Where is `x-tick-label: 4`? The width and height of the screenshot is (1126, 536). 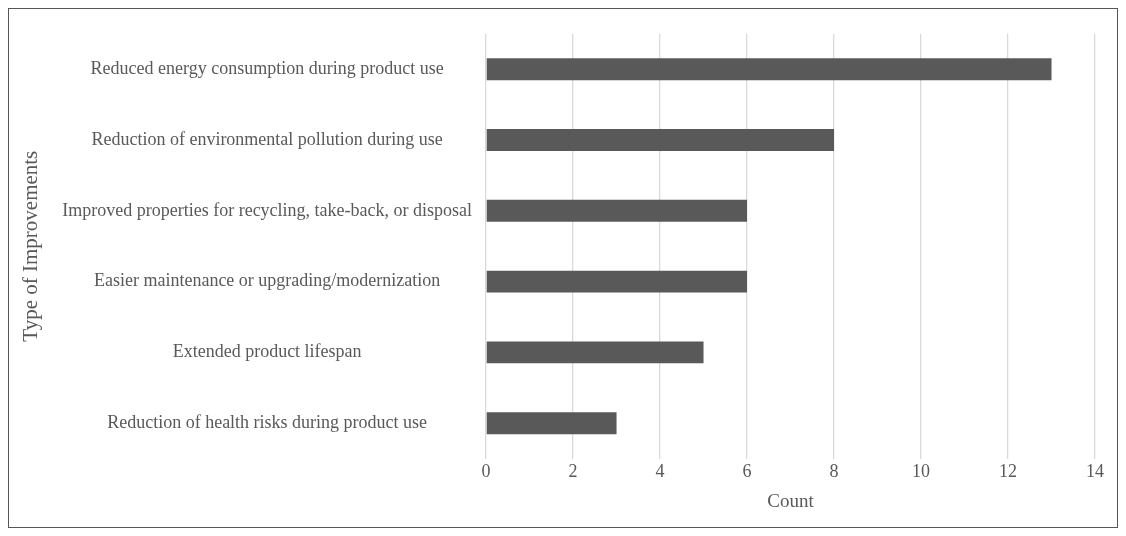
x-tick-label: 4 is located at coordinates (660, 471).